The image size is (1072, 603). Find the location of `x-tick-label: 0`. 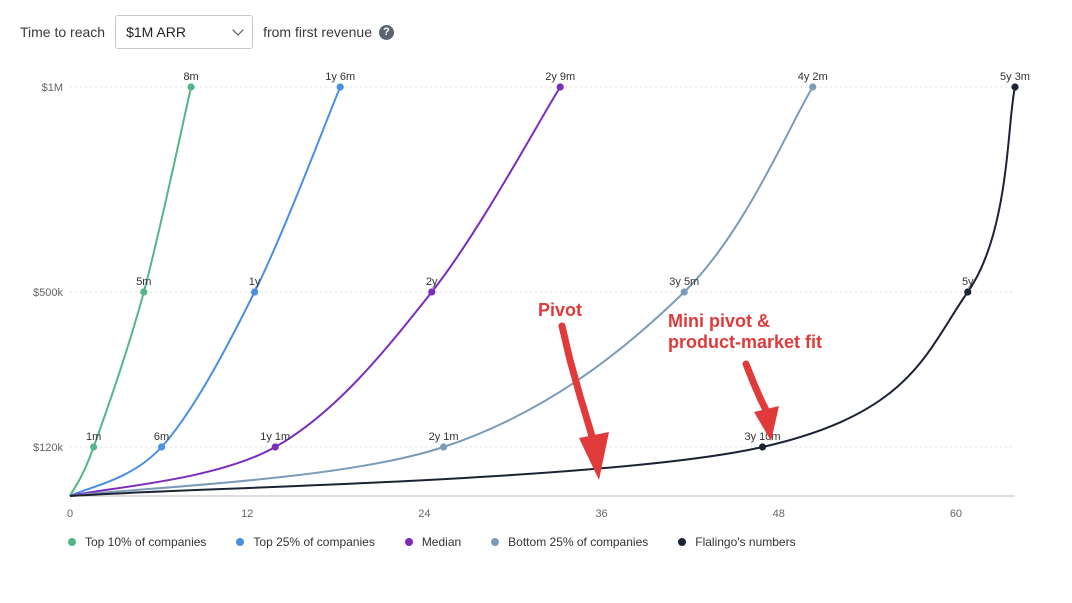

x-tick-label: 0 is located at coordinates (70, 514).